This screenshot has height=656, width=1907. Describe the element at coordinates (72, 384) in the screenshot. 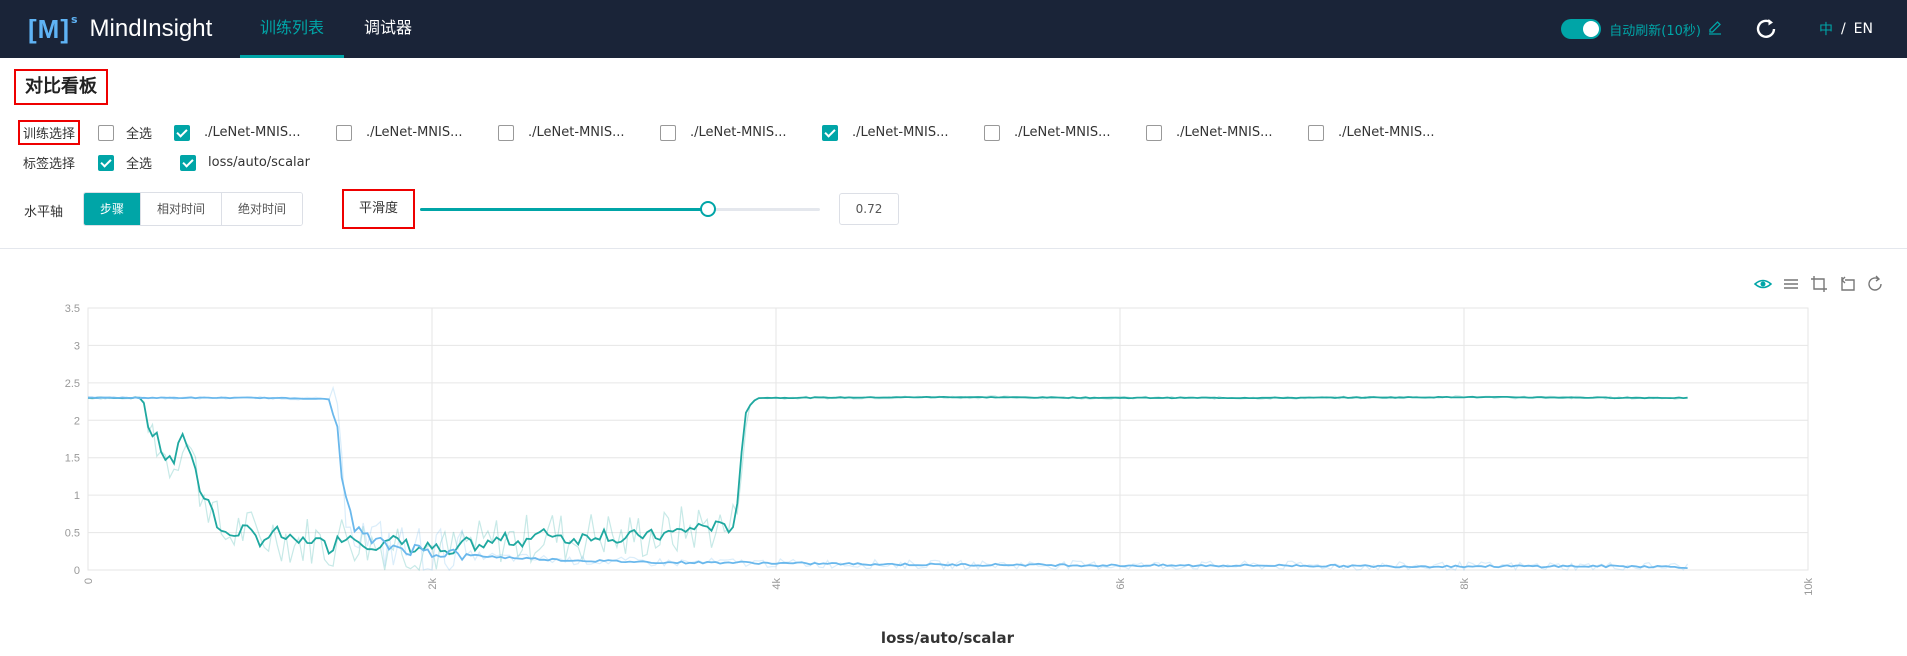

I see `y-tick-label: 2.5` at that location.